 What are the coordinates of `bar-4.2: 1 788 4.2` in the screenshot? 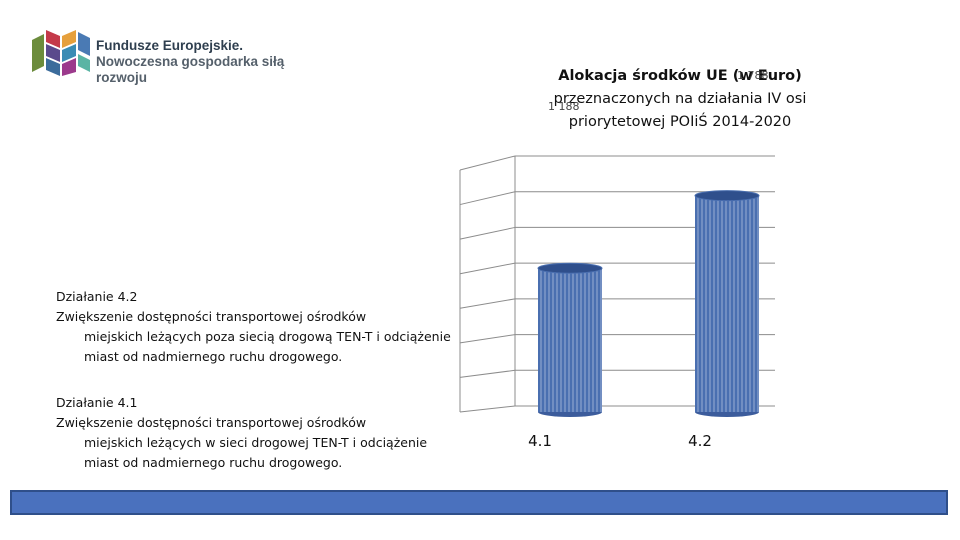 It's located at (728, 259).